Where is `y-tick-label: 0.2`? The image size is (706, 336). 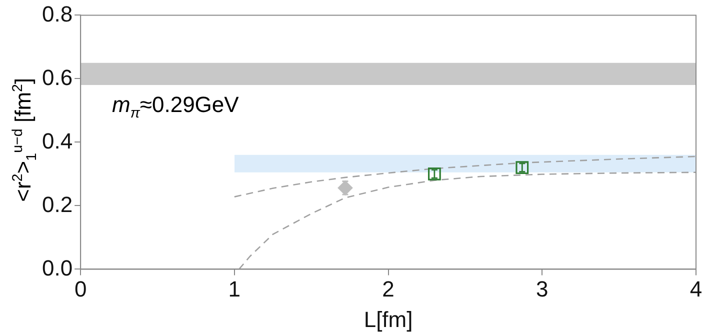 y-tick-label: 0.2 is located at coordinates (57, 204).